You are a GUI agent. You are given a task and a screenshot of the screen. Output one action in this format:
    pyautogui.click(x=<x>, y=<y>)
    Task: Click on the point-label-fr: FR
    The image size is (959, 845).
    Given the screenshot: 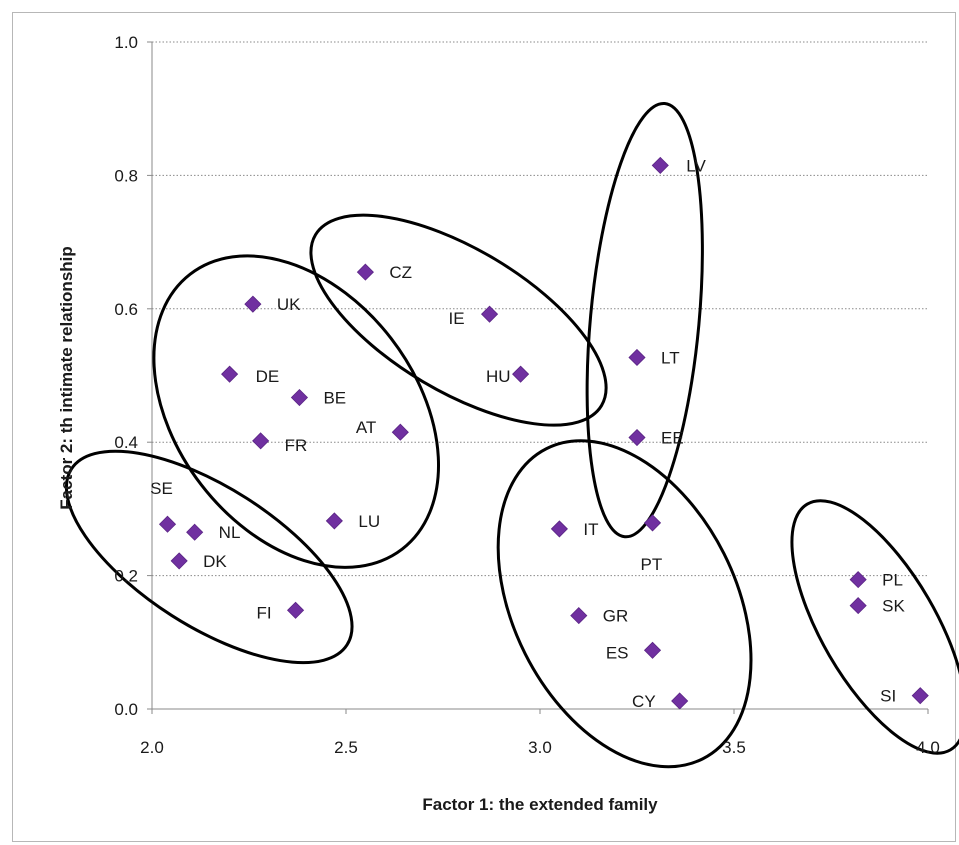 What is the action you would take?
    pyautogui.click(x=296, y=445)
    